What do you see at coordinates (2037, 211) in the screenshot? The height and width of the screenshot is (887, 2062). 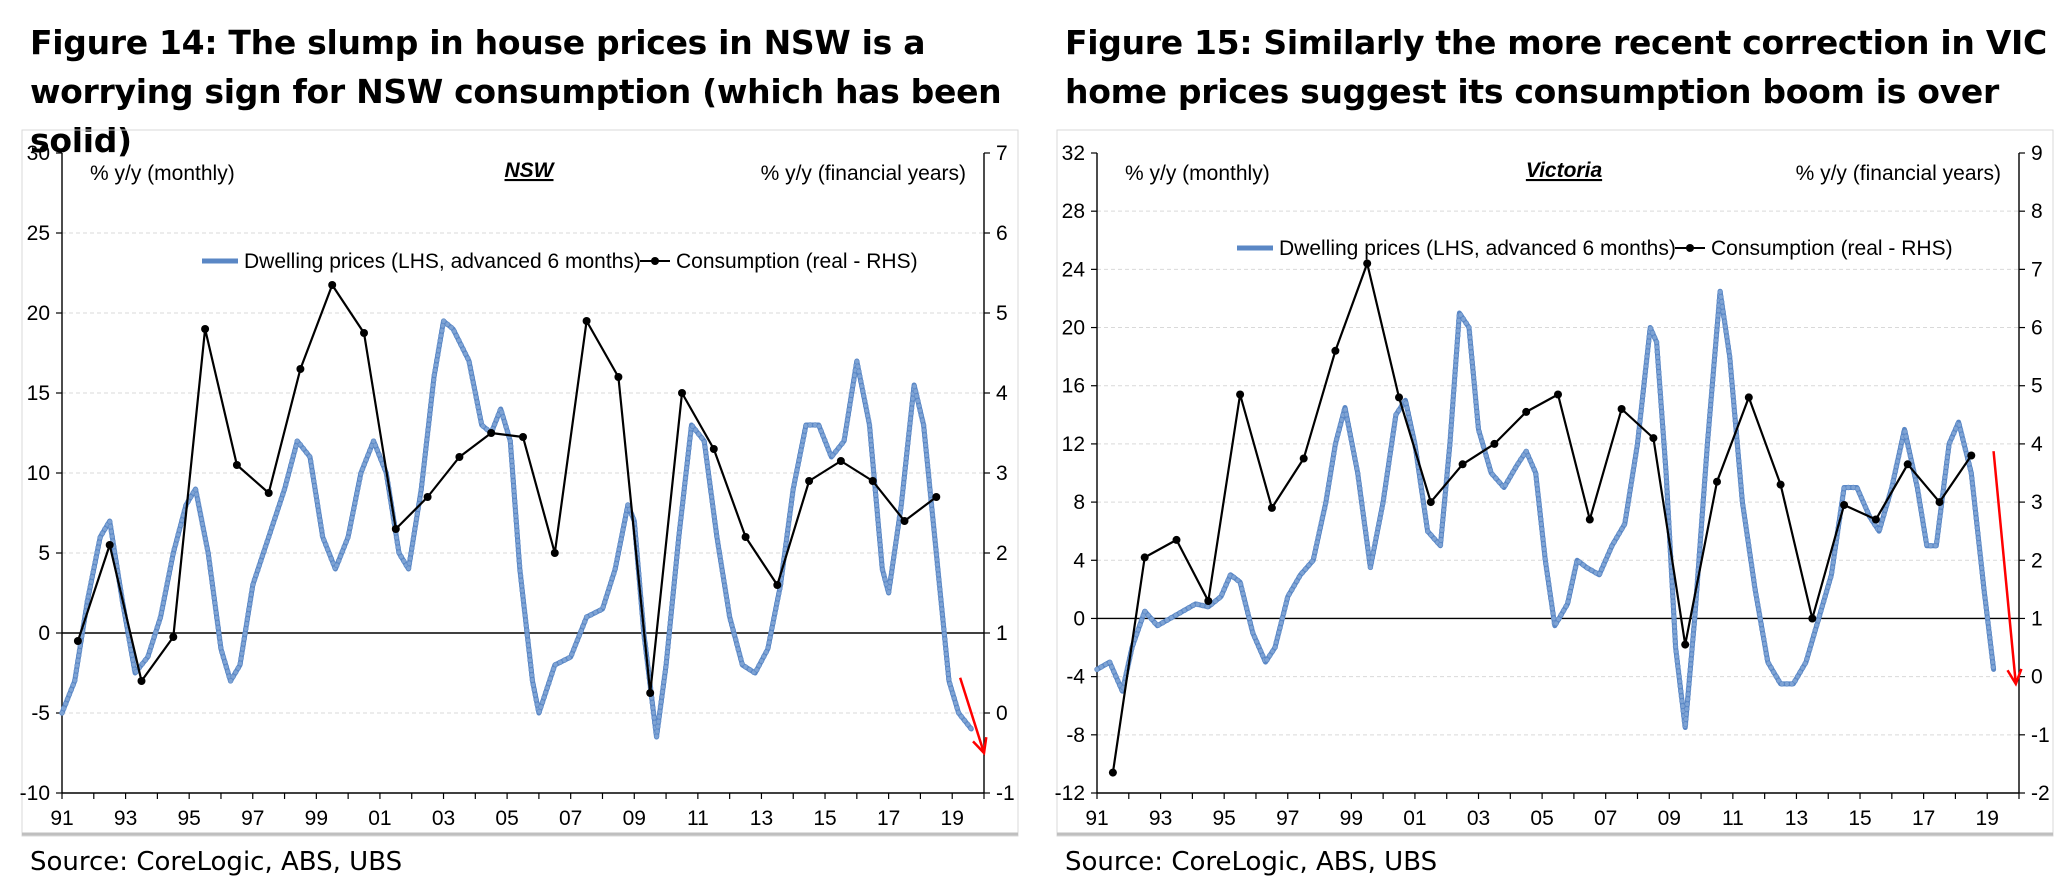 I see `right-tick-label: 8` at bounding box center [2037, 211].